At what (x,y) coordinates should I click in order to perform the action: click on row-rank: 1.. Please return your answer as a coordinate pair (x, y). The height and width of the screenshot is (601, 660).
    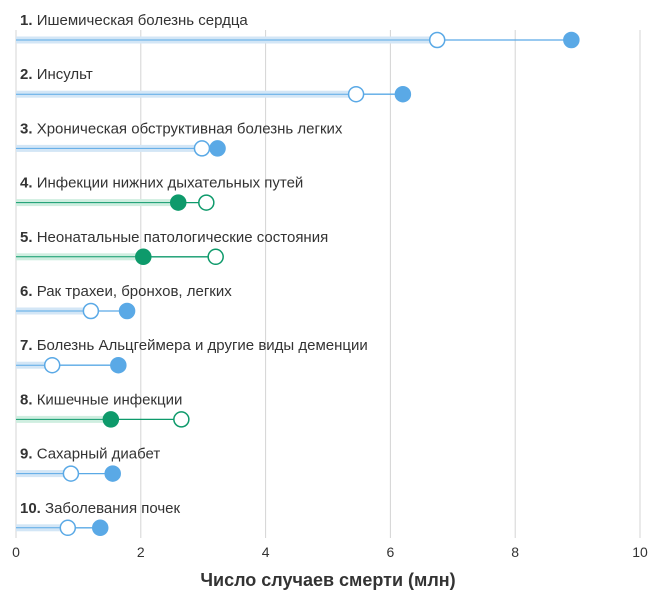
    Looking at the image, I should click on (26, 20).